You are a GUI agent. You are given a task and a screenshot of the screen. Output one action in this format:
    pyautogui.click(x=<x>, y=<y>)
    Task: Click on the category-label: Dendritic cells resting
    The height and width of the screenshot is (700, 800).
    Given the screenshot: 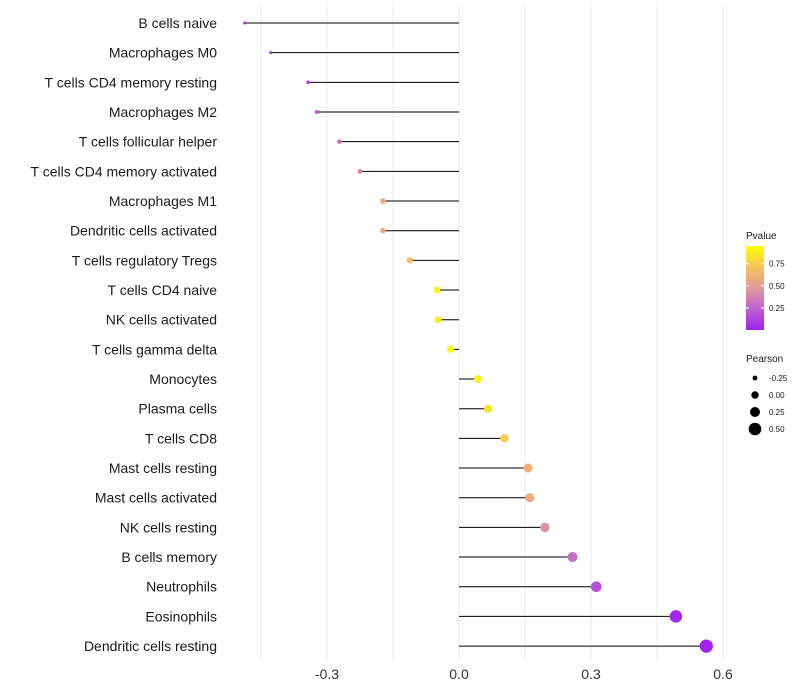 What is the action you would take?
    pyautogui.click(x=150, y=646)
    